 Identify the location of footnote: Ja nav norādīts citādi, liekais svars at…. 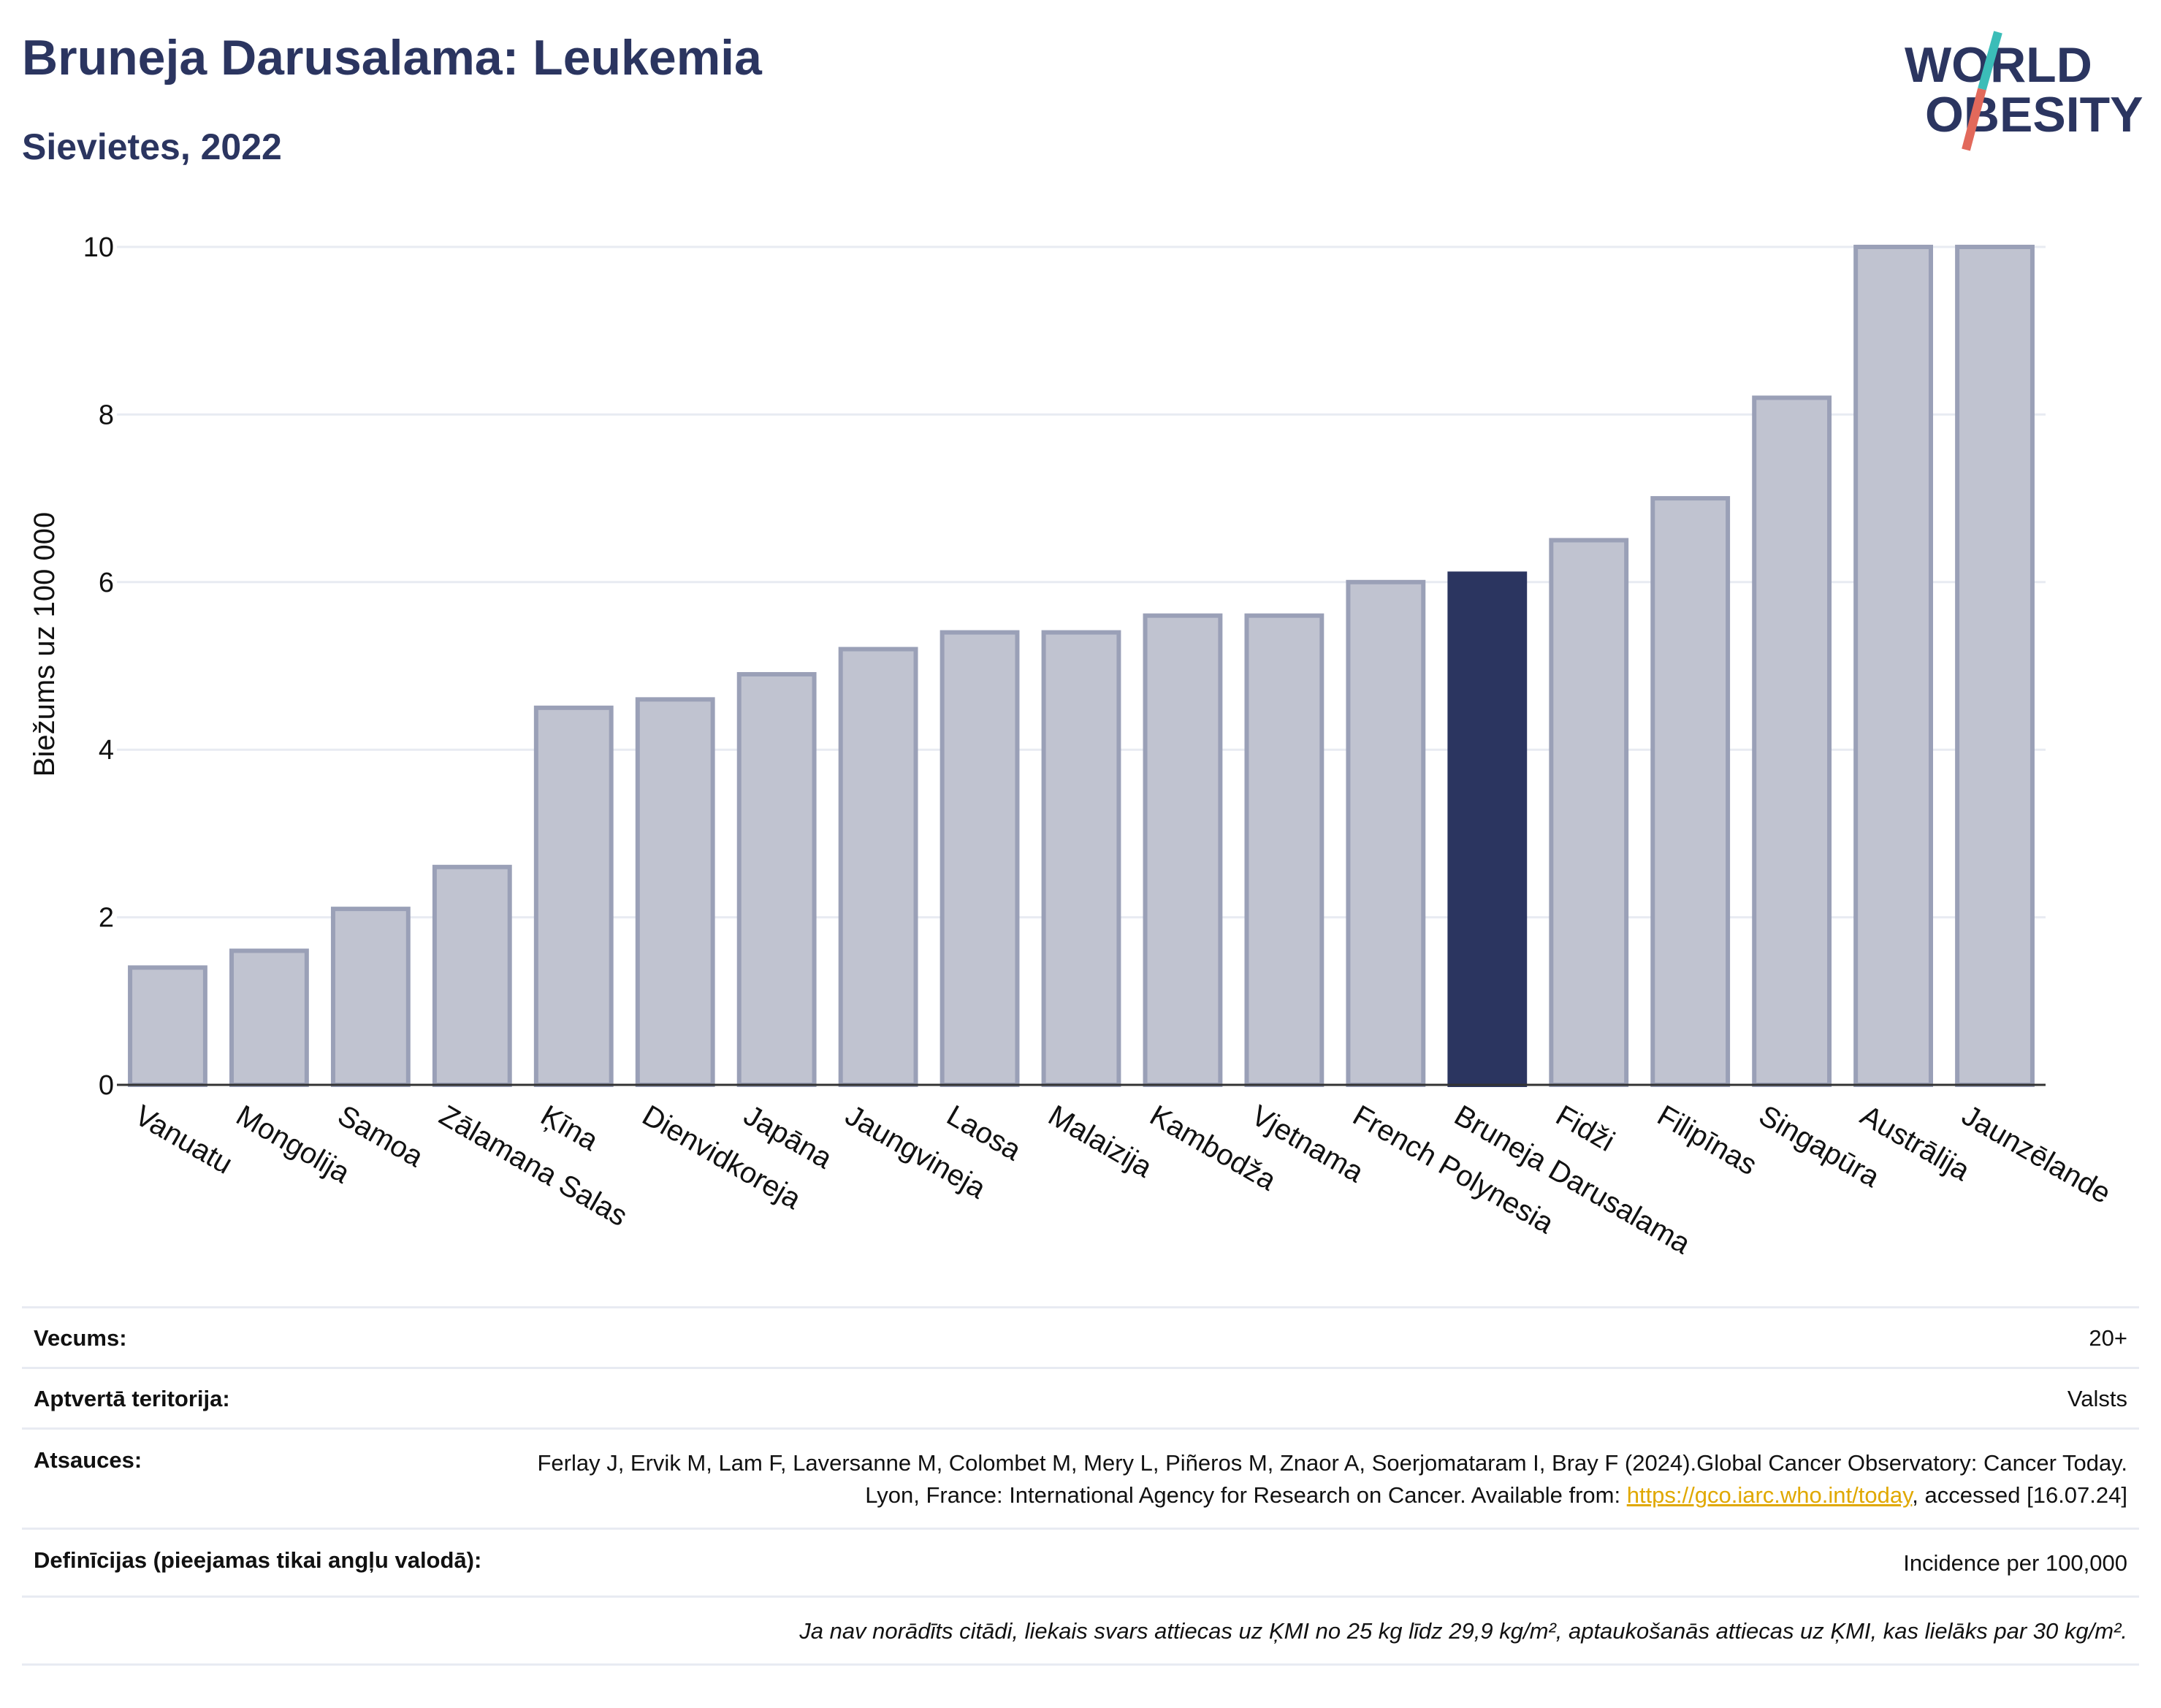
(1463, 1631).